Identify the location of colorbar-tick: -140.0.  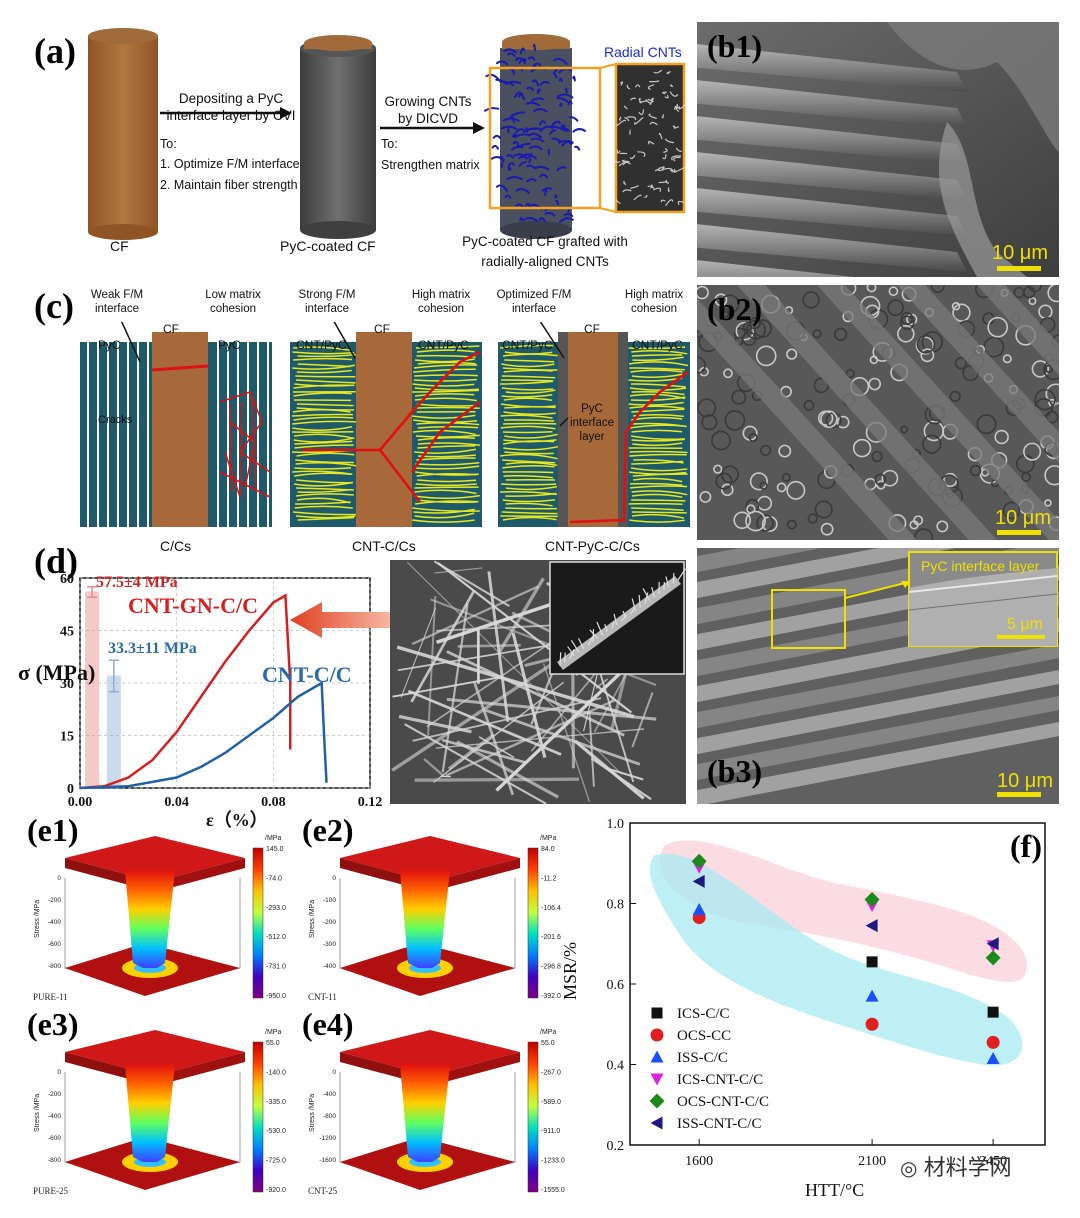
(276, 1072).